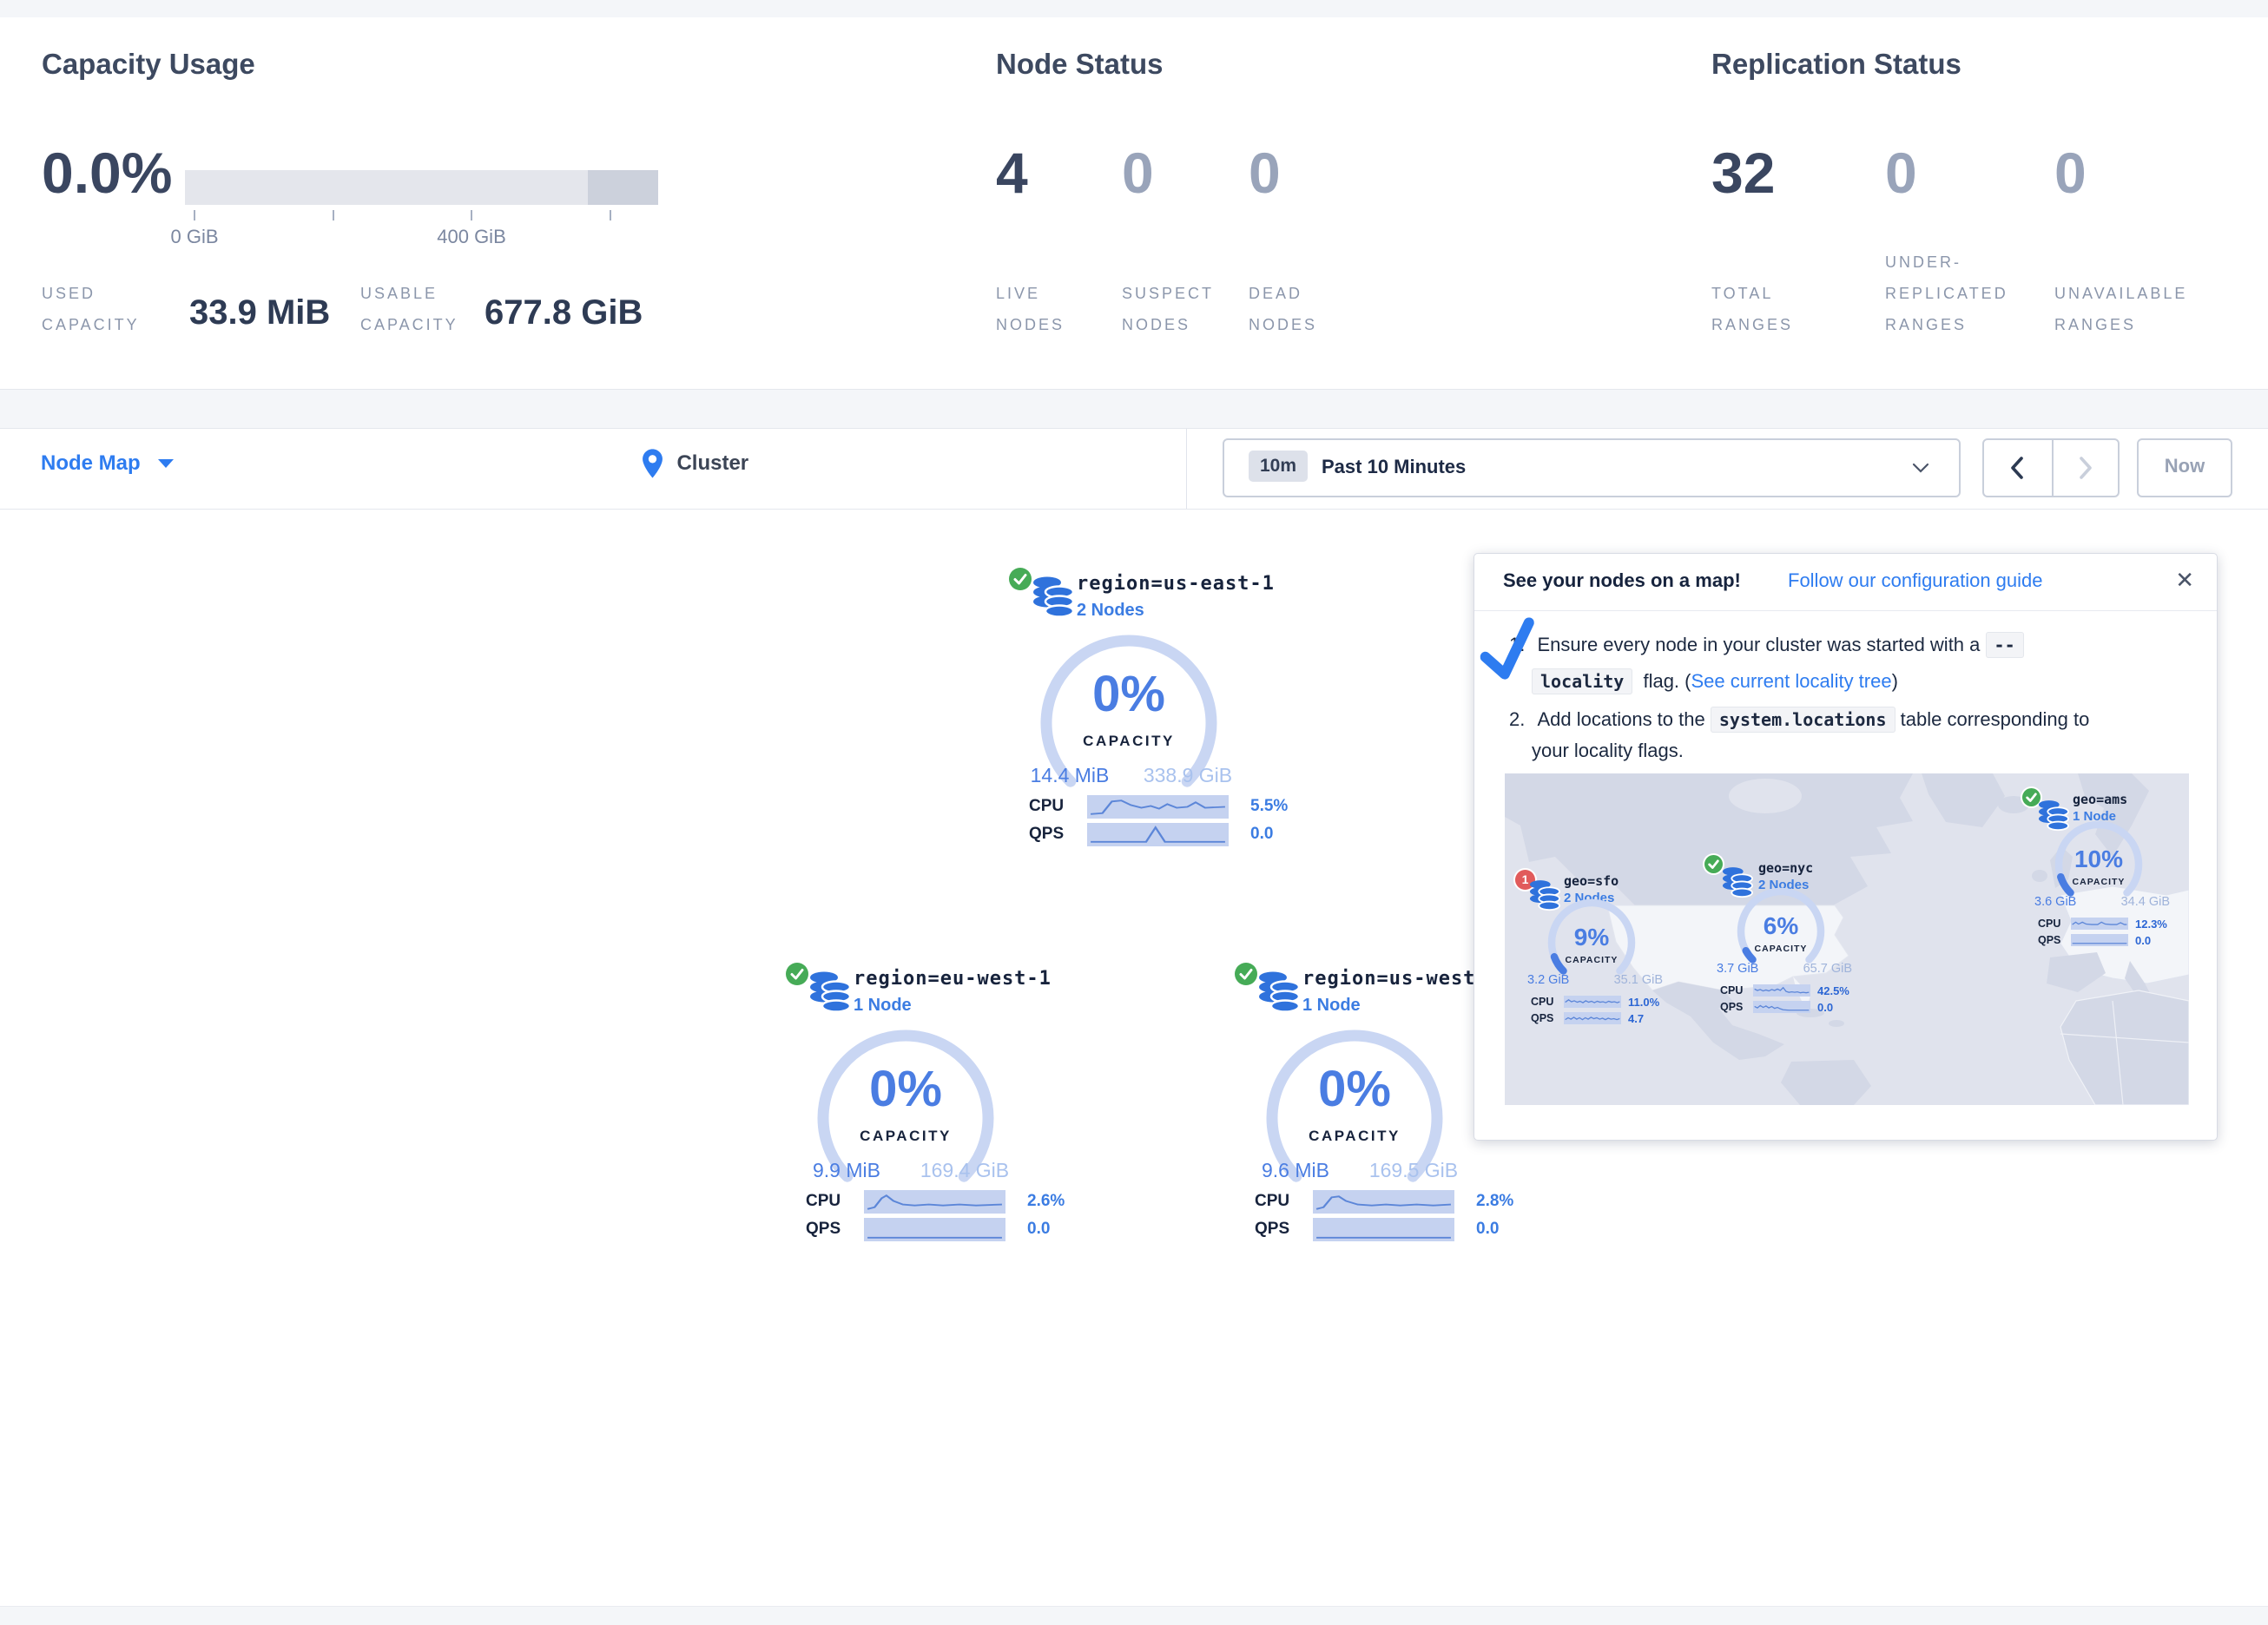 Image resolution: width=2268 pixels, height=1625 pixels. I want to click on view-selector-label: Node Map, so click(91, 463).